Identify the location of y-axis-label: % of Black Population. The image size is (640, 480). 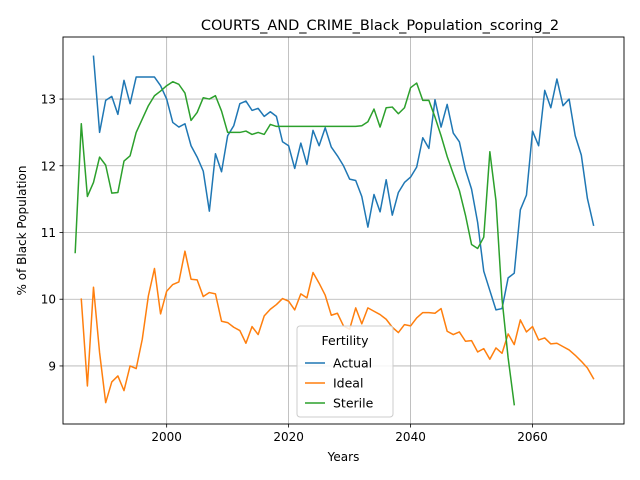
(22, 231).